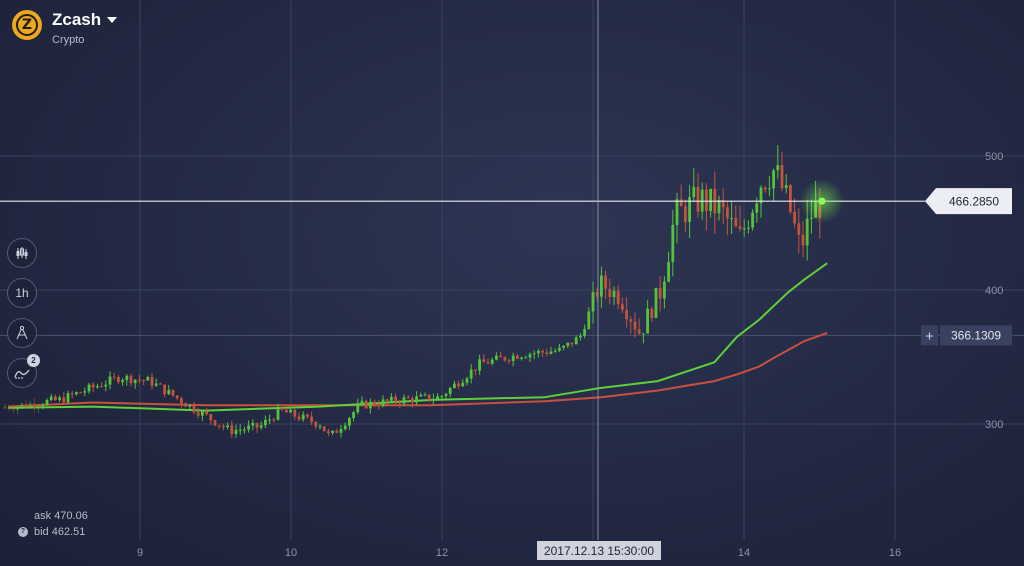  What do you see at coordinates (976, 335) in the screenshot?
I see `crosshair-price-tag` at bounding box center [976, 335].